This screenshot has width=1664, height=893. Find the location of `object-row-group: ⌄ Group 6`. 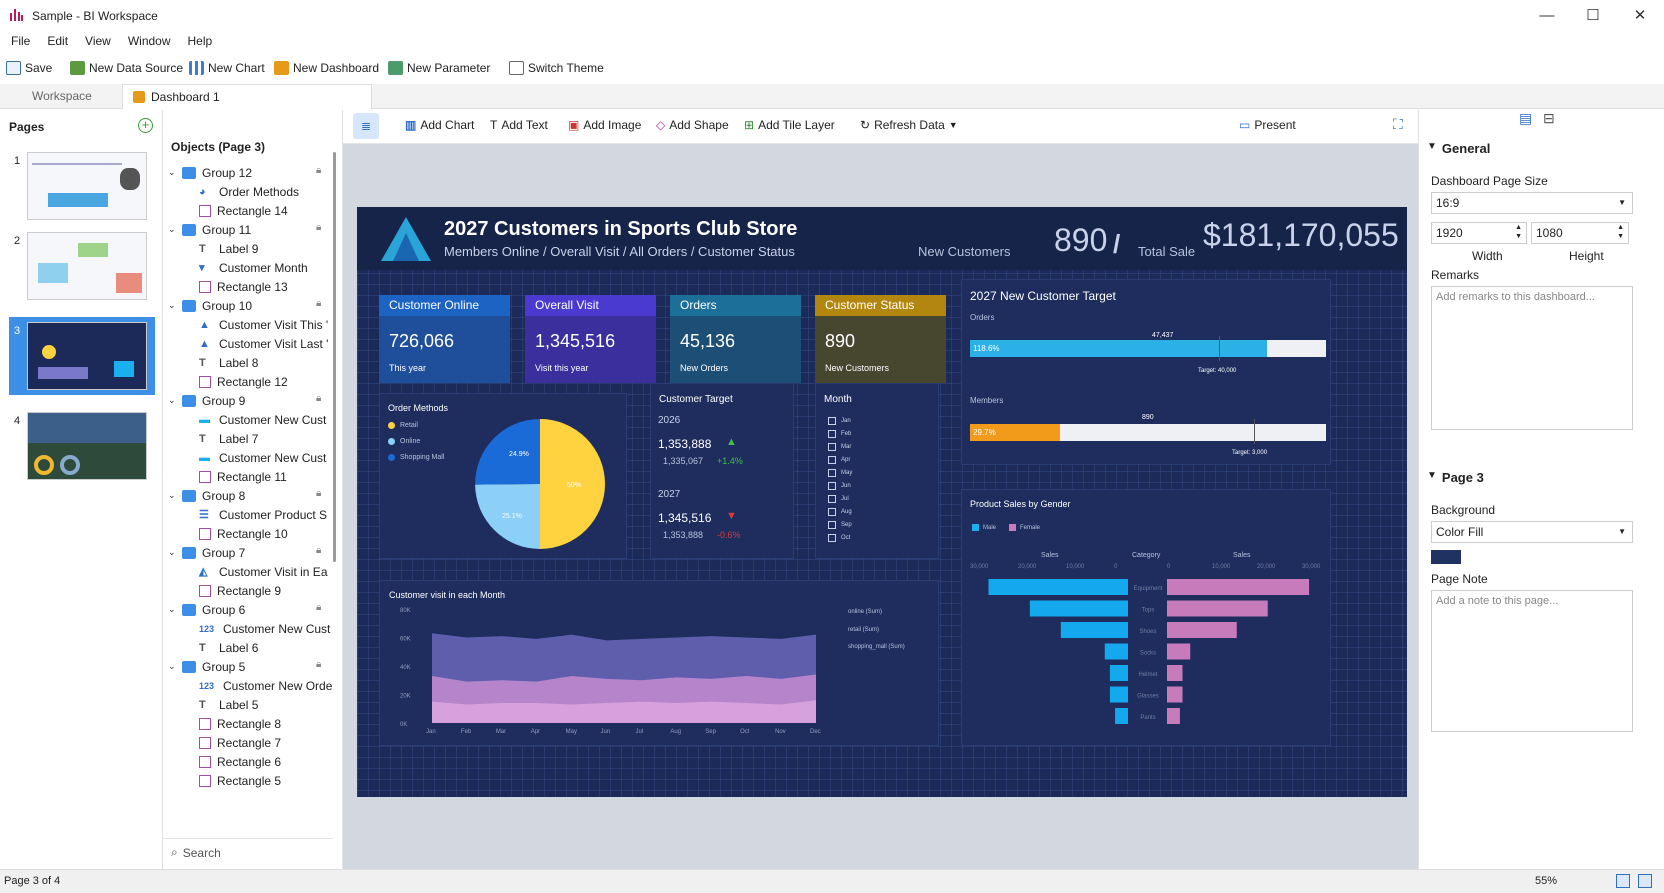

object-row-group: ⌄ Group 6 is located at coordinates (250, 609).